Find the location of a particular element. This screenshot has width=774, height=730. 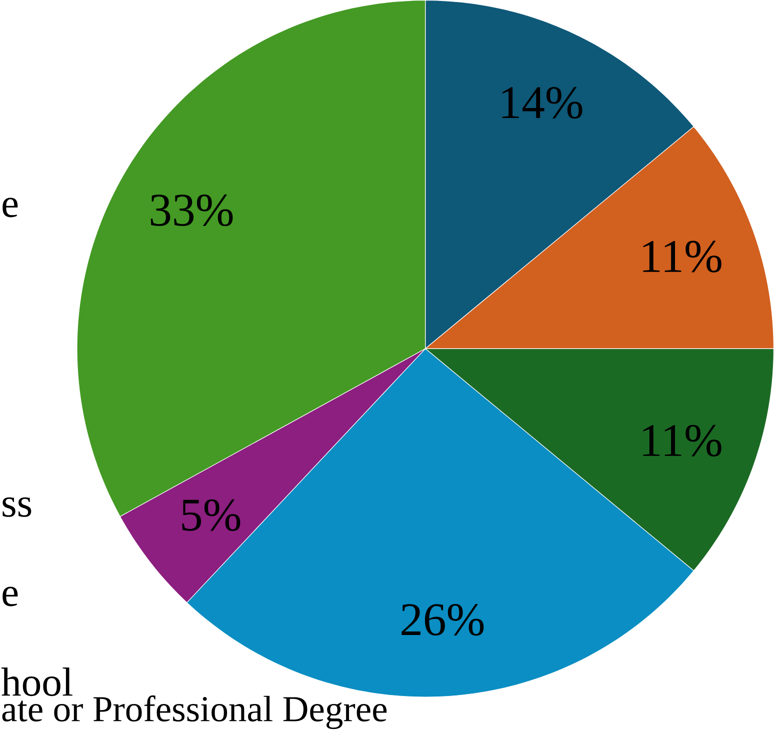

text: ss is located at coordinates (17, 507).